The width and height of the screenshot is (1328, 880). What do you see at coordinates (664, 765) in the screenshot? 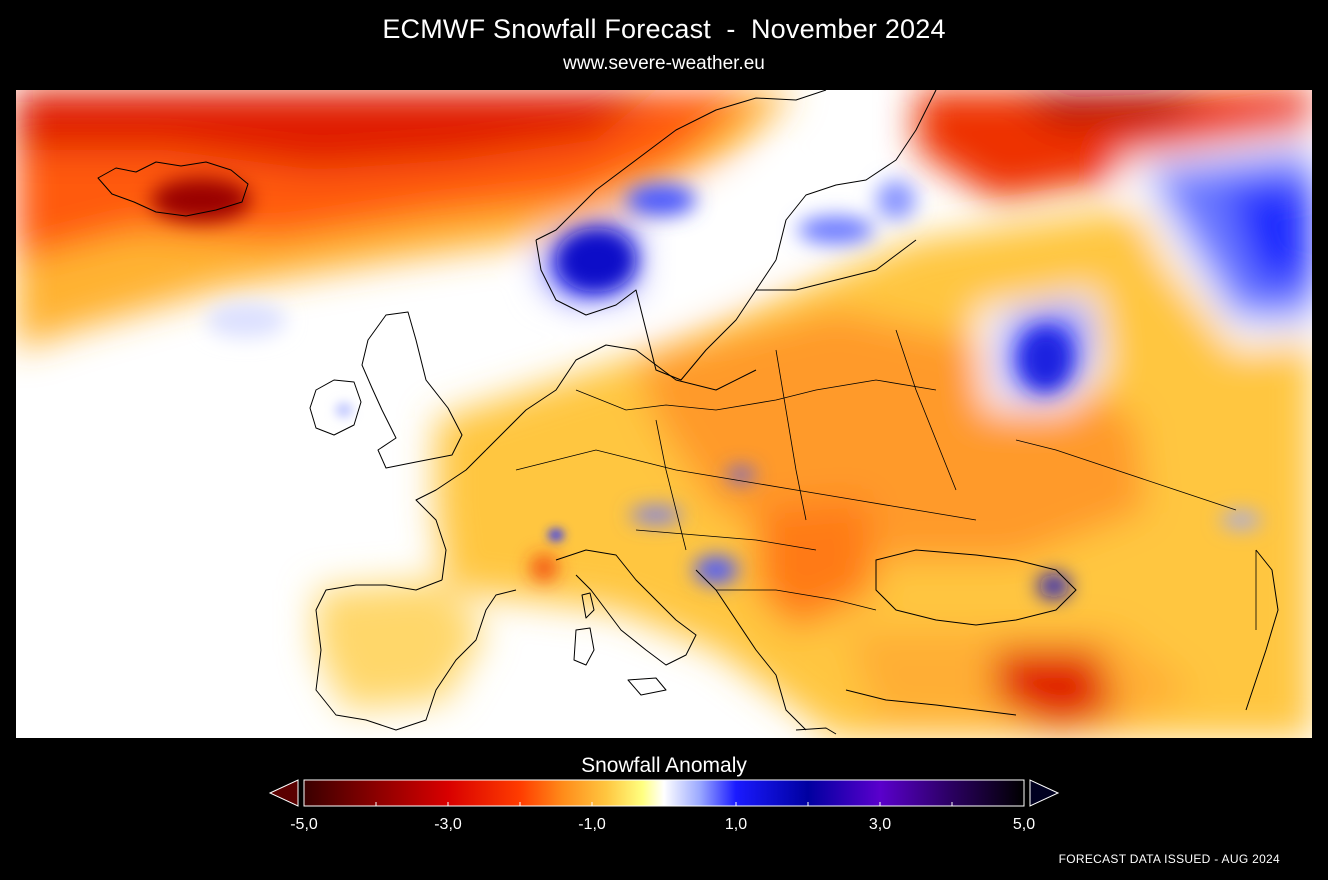
I see `legend-title: Snowfall Anomaly` at bounding box center [664, 765].